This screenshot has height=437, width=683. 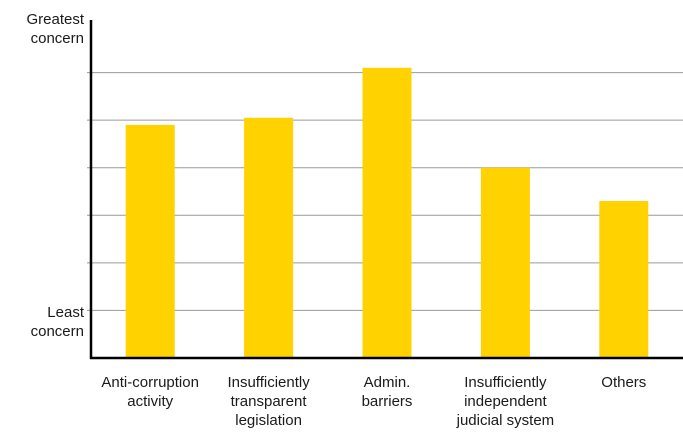 What do you see at coordinates (150, 392) in the screenshot?
I see `x-tick-label: Anti-corruption activity` at bounding box center [150, 392].